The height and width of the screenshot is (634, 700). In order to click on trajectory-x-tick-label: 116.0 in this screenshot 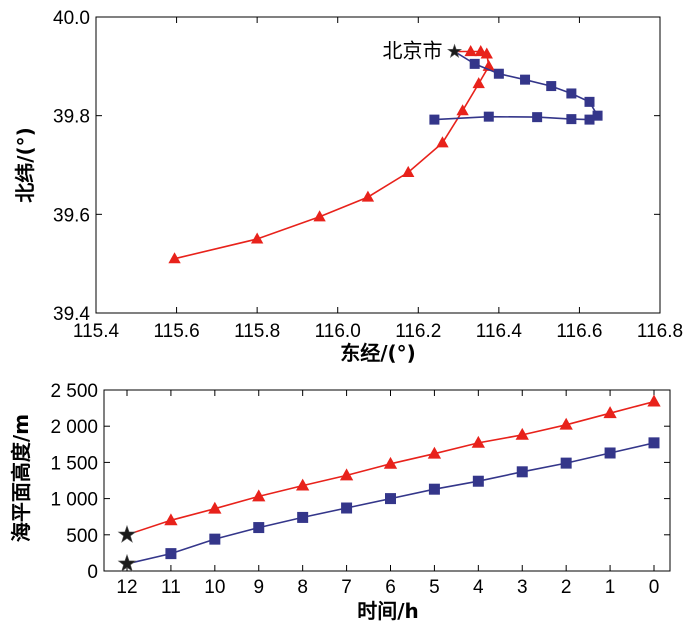, I will do `click(338, 331)`.